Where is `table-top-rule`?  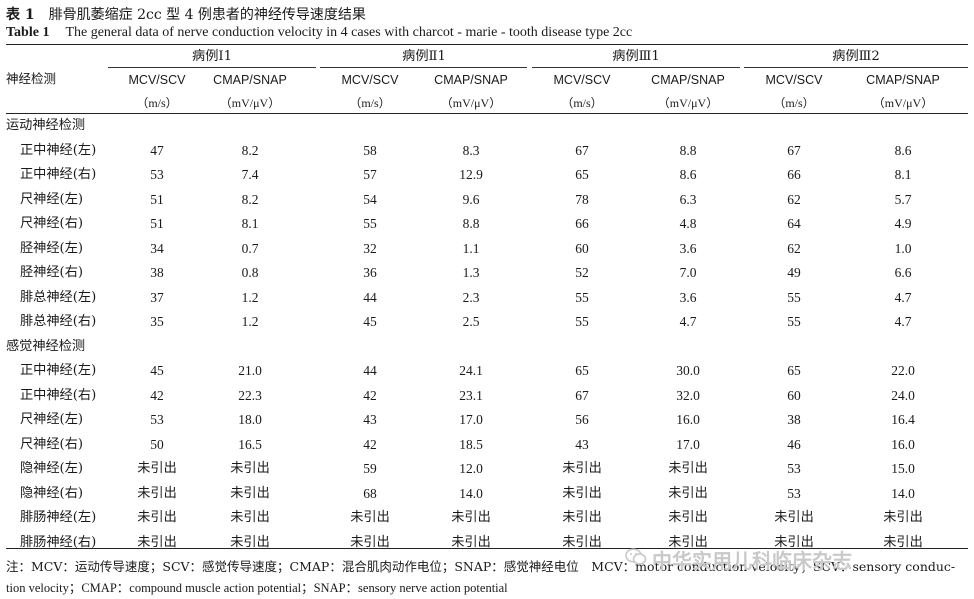
table-top-rule is located at coordinates (487, 44).